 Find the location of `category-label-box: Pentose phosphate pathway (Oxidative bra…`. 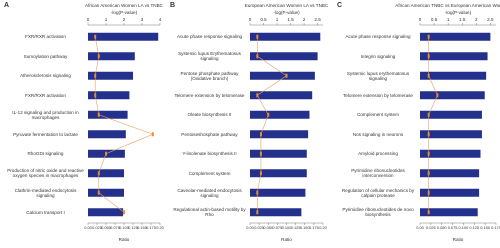

category-label-box: Pentose phosphate pathway (Oxidative bra… is located at coordinates (209, 75).